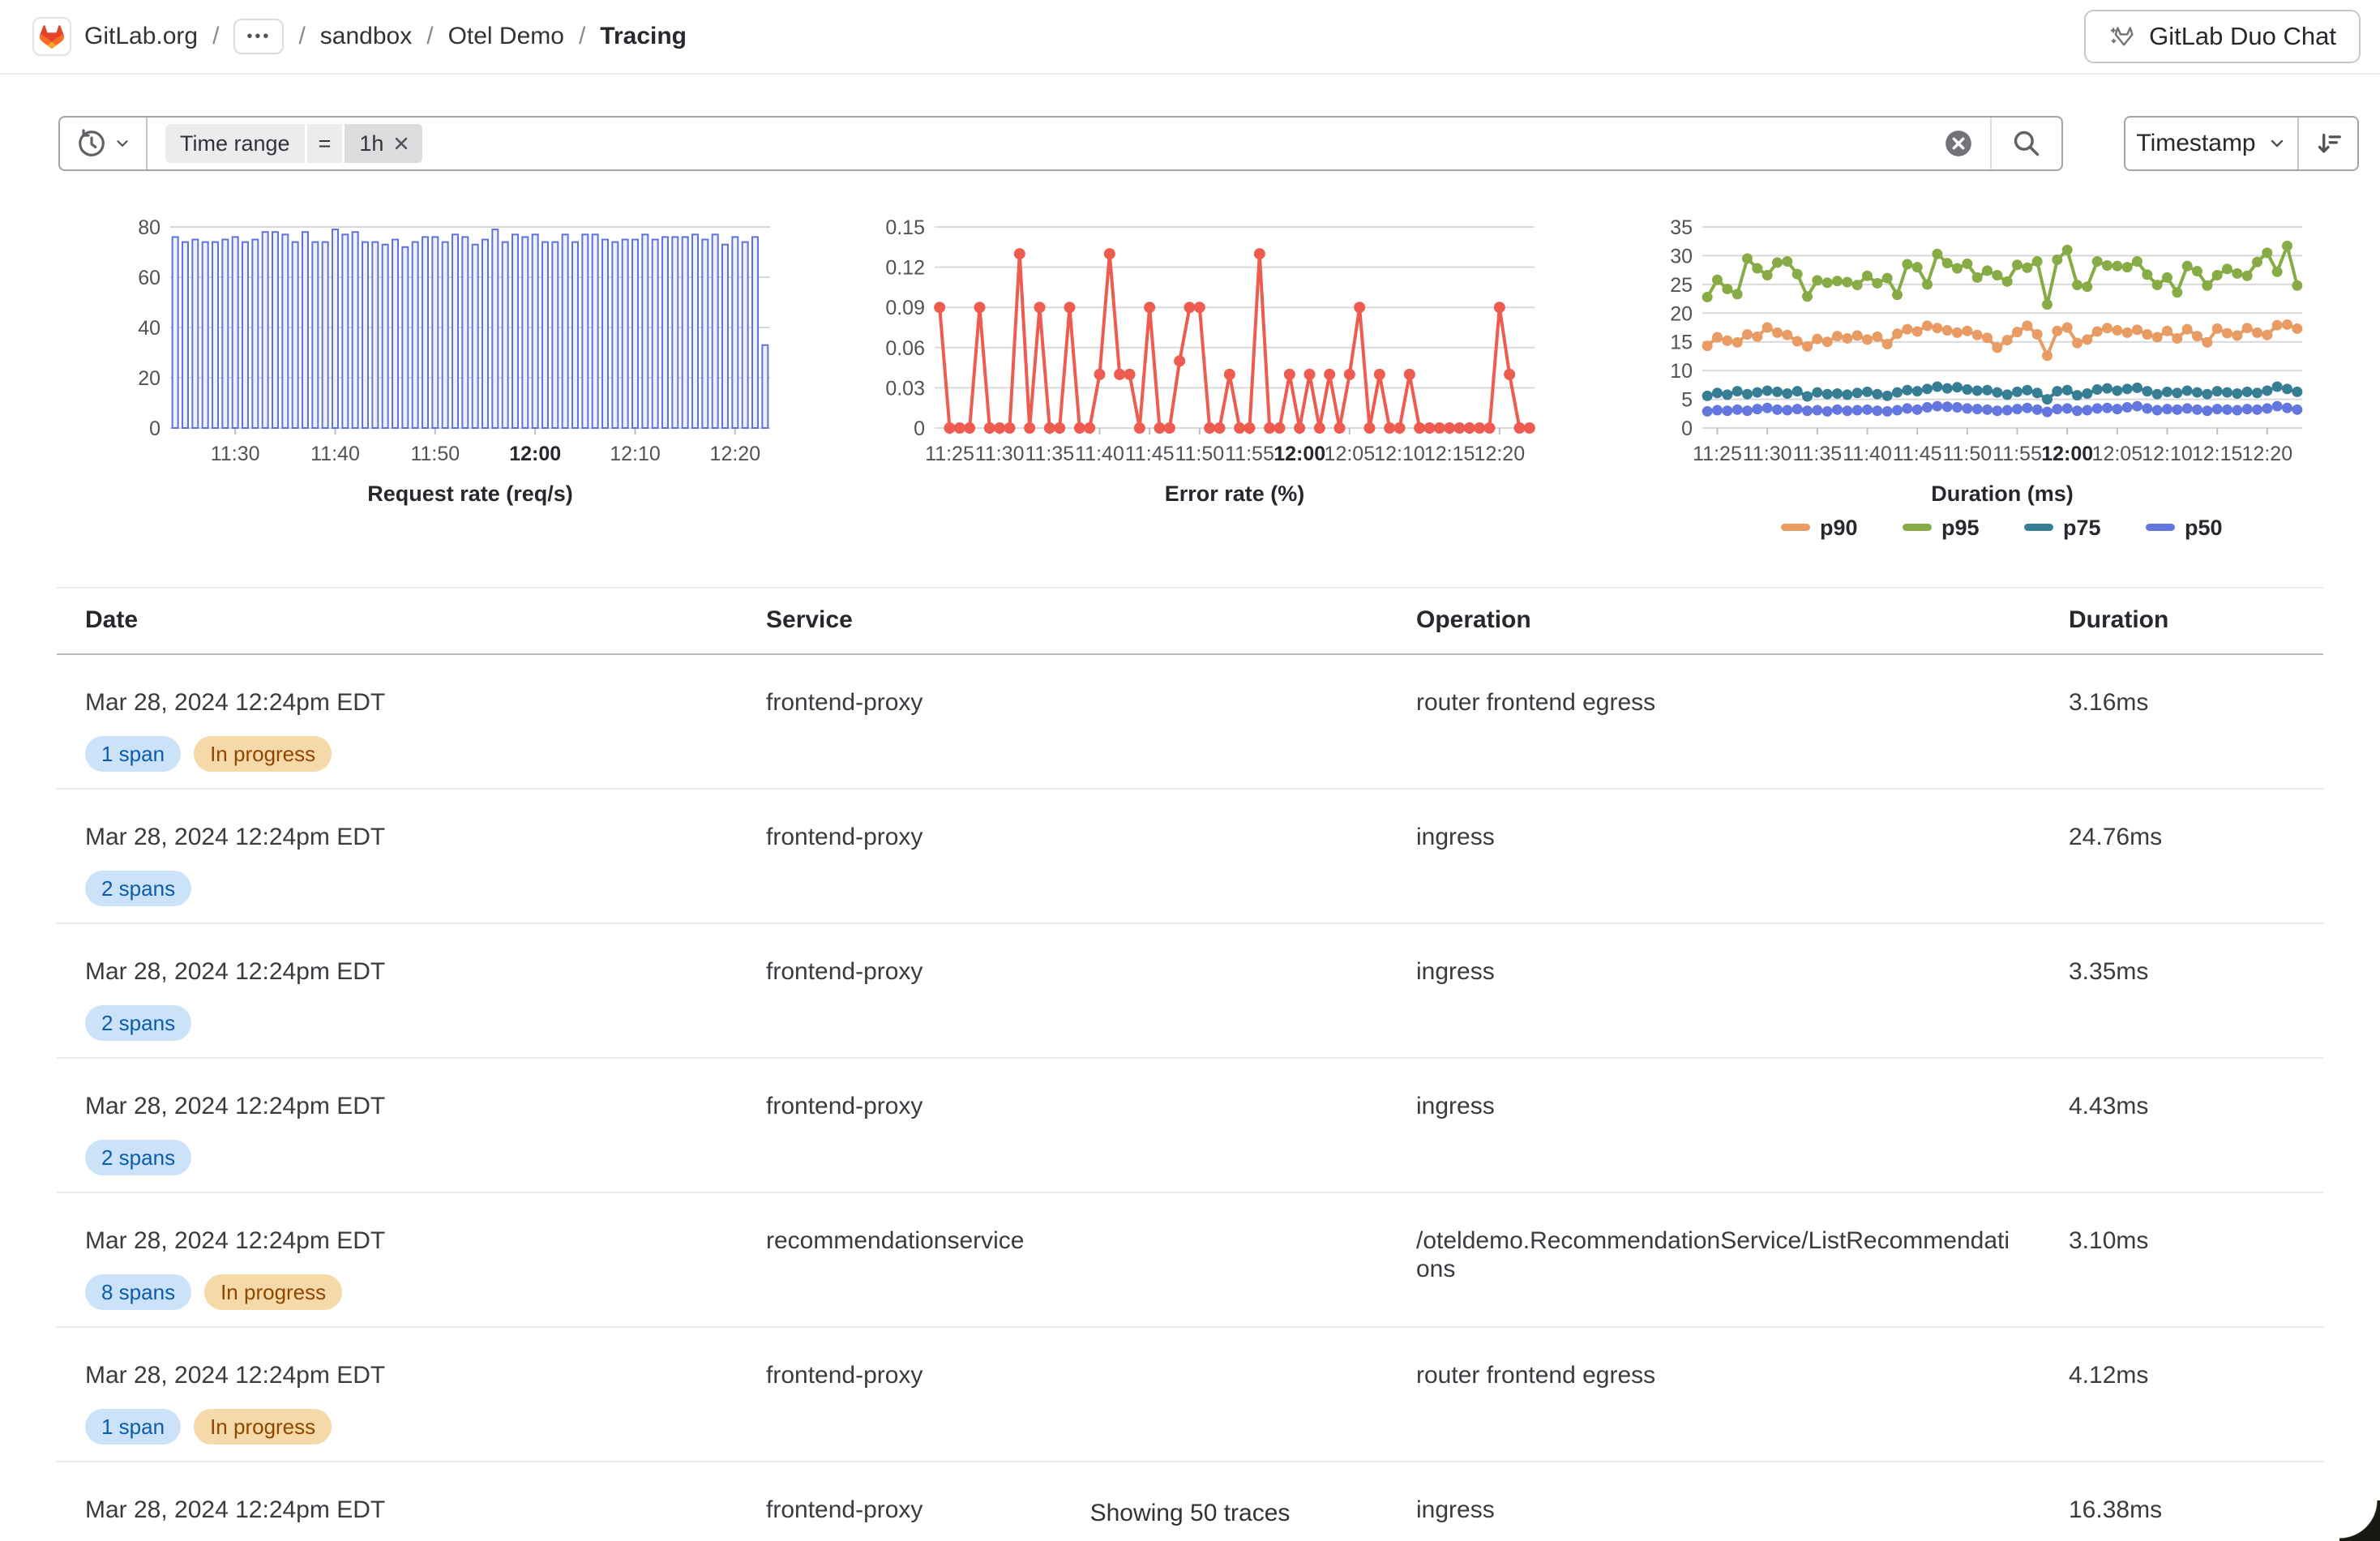 The image size is (2380, 1541). Describe the element at coordinates (1681, 343) in the screenshot. I see `svg-text: 15` at that location.